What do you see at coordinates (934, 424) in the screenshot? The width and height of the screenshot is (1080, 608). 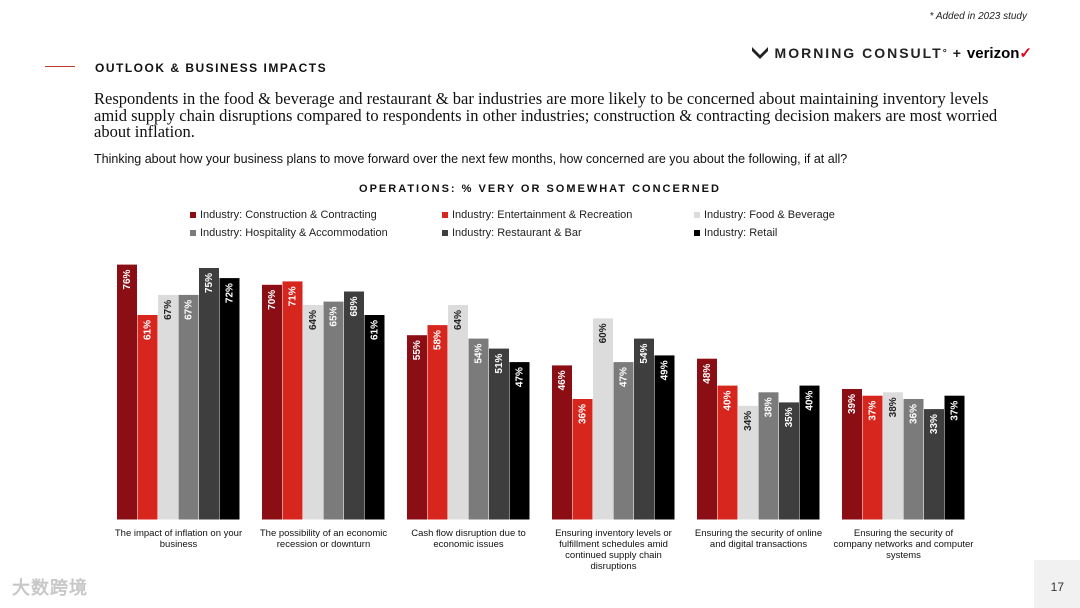 I see `bar-value-label: 33%` at bounding box center [934, 424].